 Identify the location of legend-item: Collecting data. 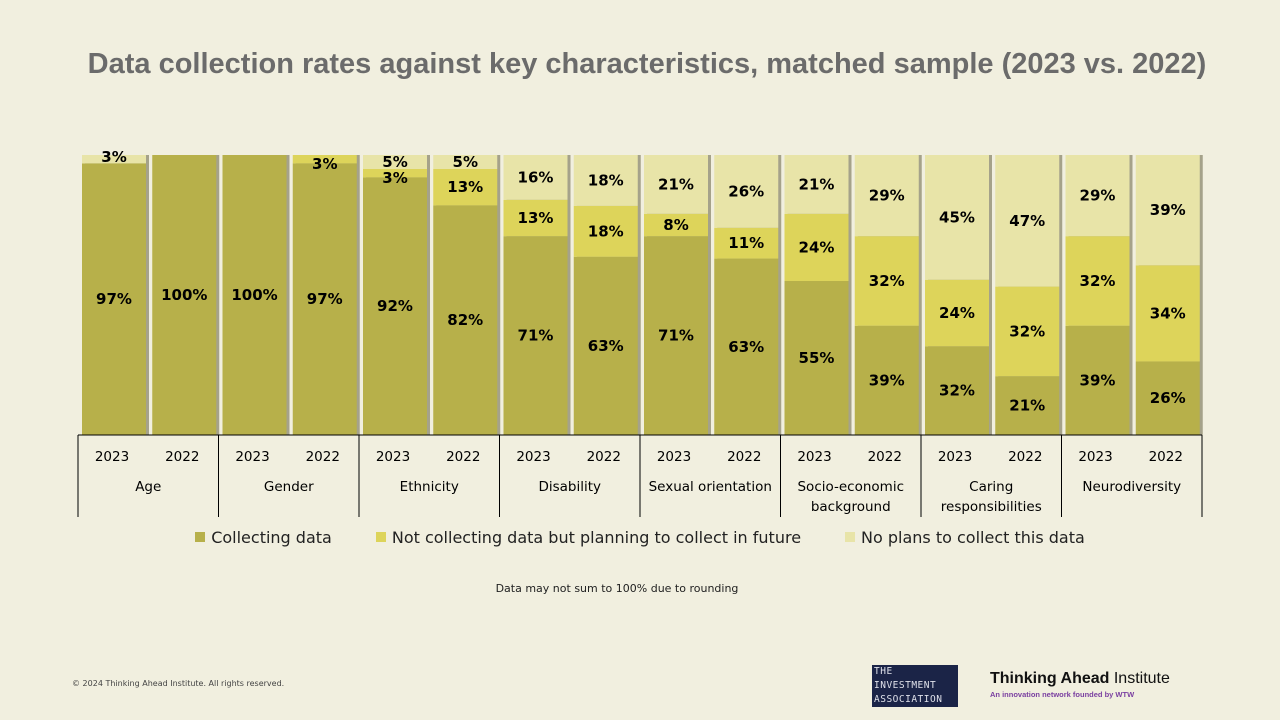
(263, 537).